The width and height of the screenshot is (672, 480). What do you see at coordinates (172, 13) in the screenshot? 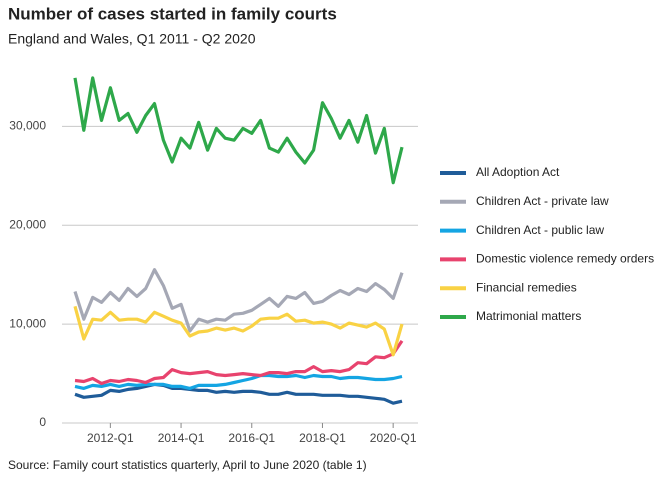
I see `chart-title: Number of cases started in family courts` at bounding box center [172, 13].